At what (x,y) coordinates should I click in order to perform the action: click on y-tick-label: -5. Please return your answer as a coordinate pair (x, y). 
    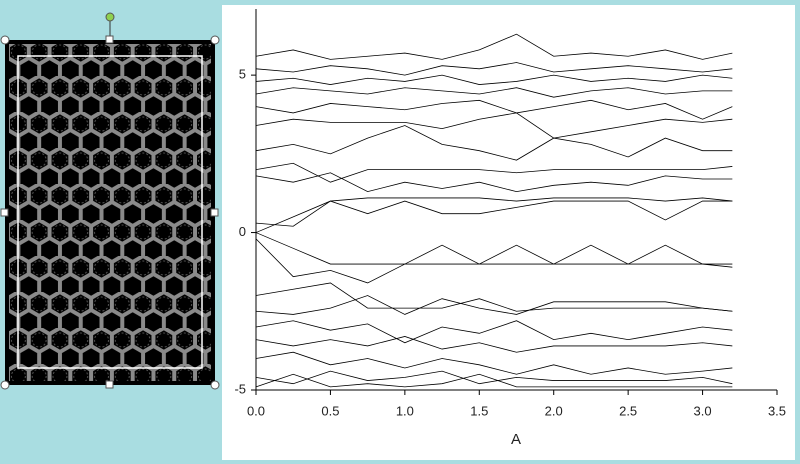
    Looking at the image, I should click on (240, 388).